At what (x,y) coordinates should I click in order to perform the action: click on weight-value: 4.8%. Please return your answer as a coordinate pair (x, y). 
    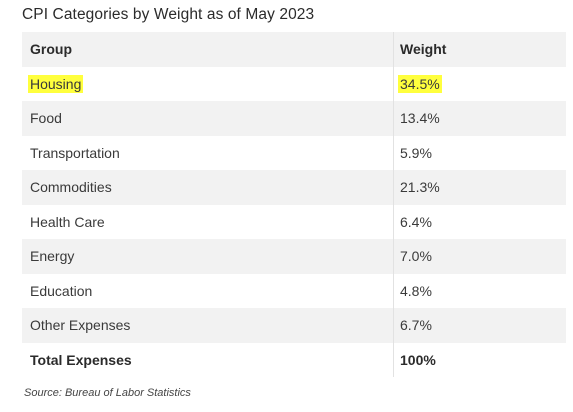
    Looking at the image, I should click on (416, 290).